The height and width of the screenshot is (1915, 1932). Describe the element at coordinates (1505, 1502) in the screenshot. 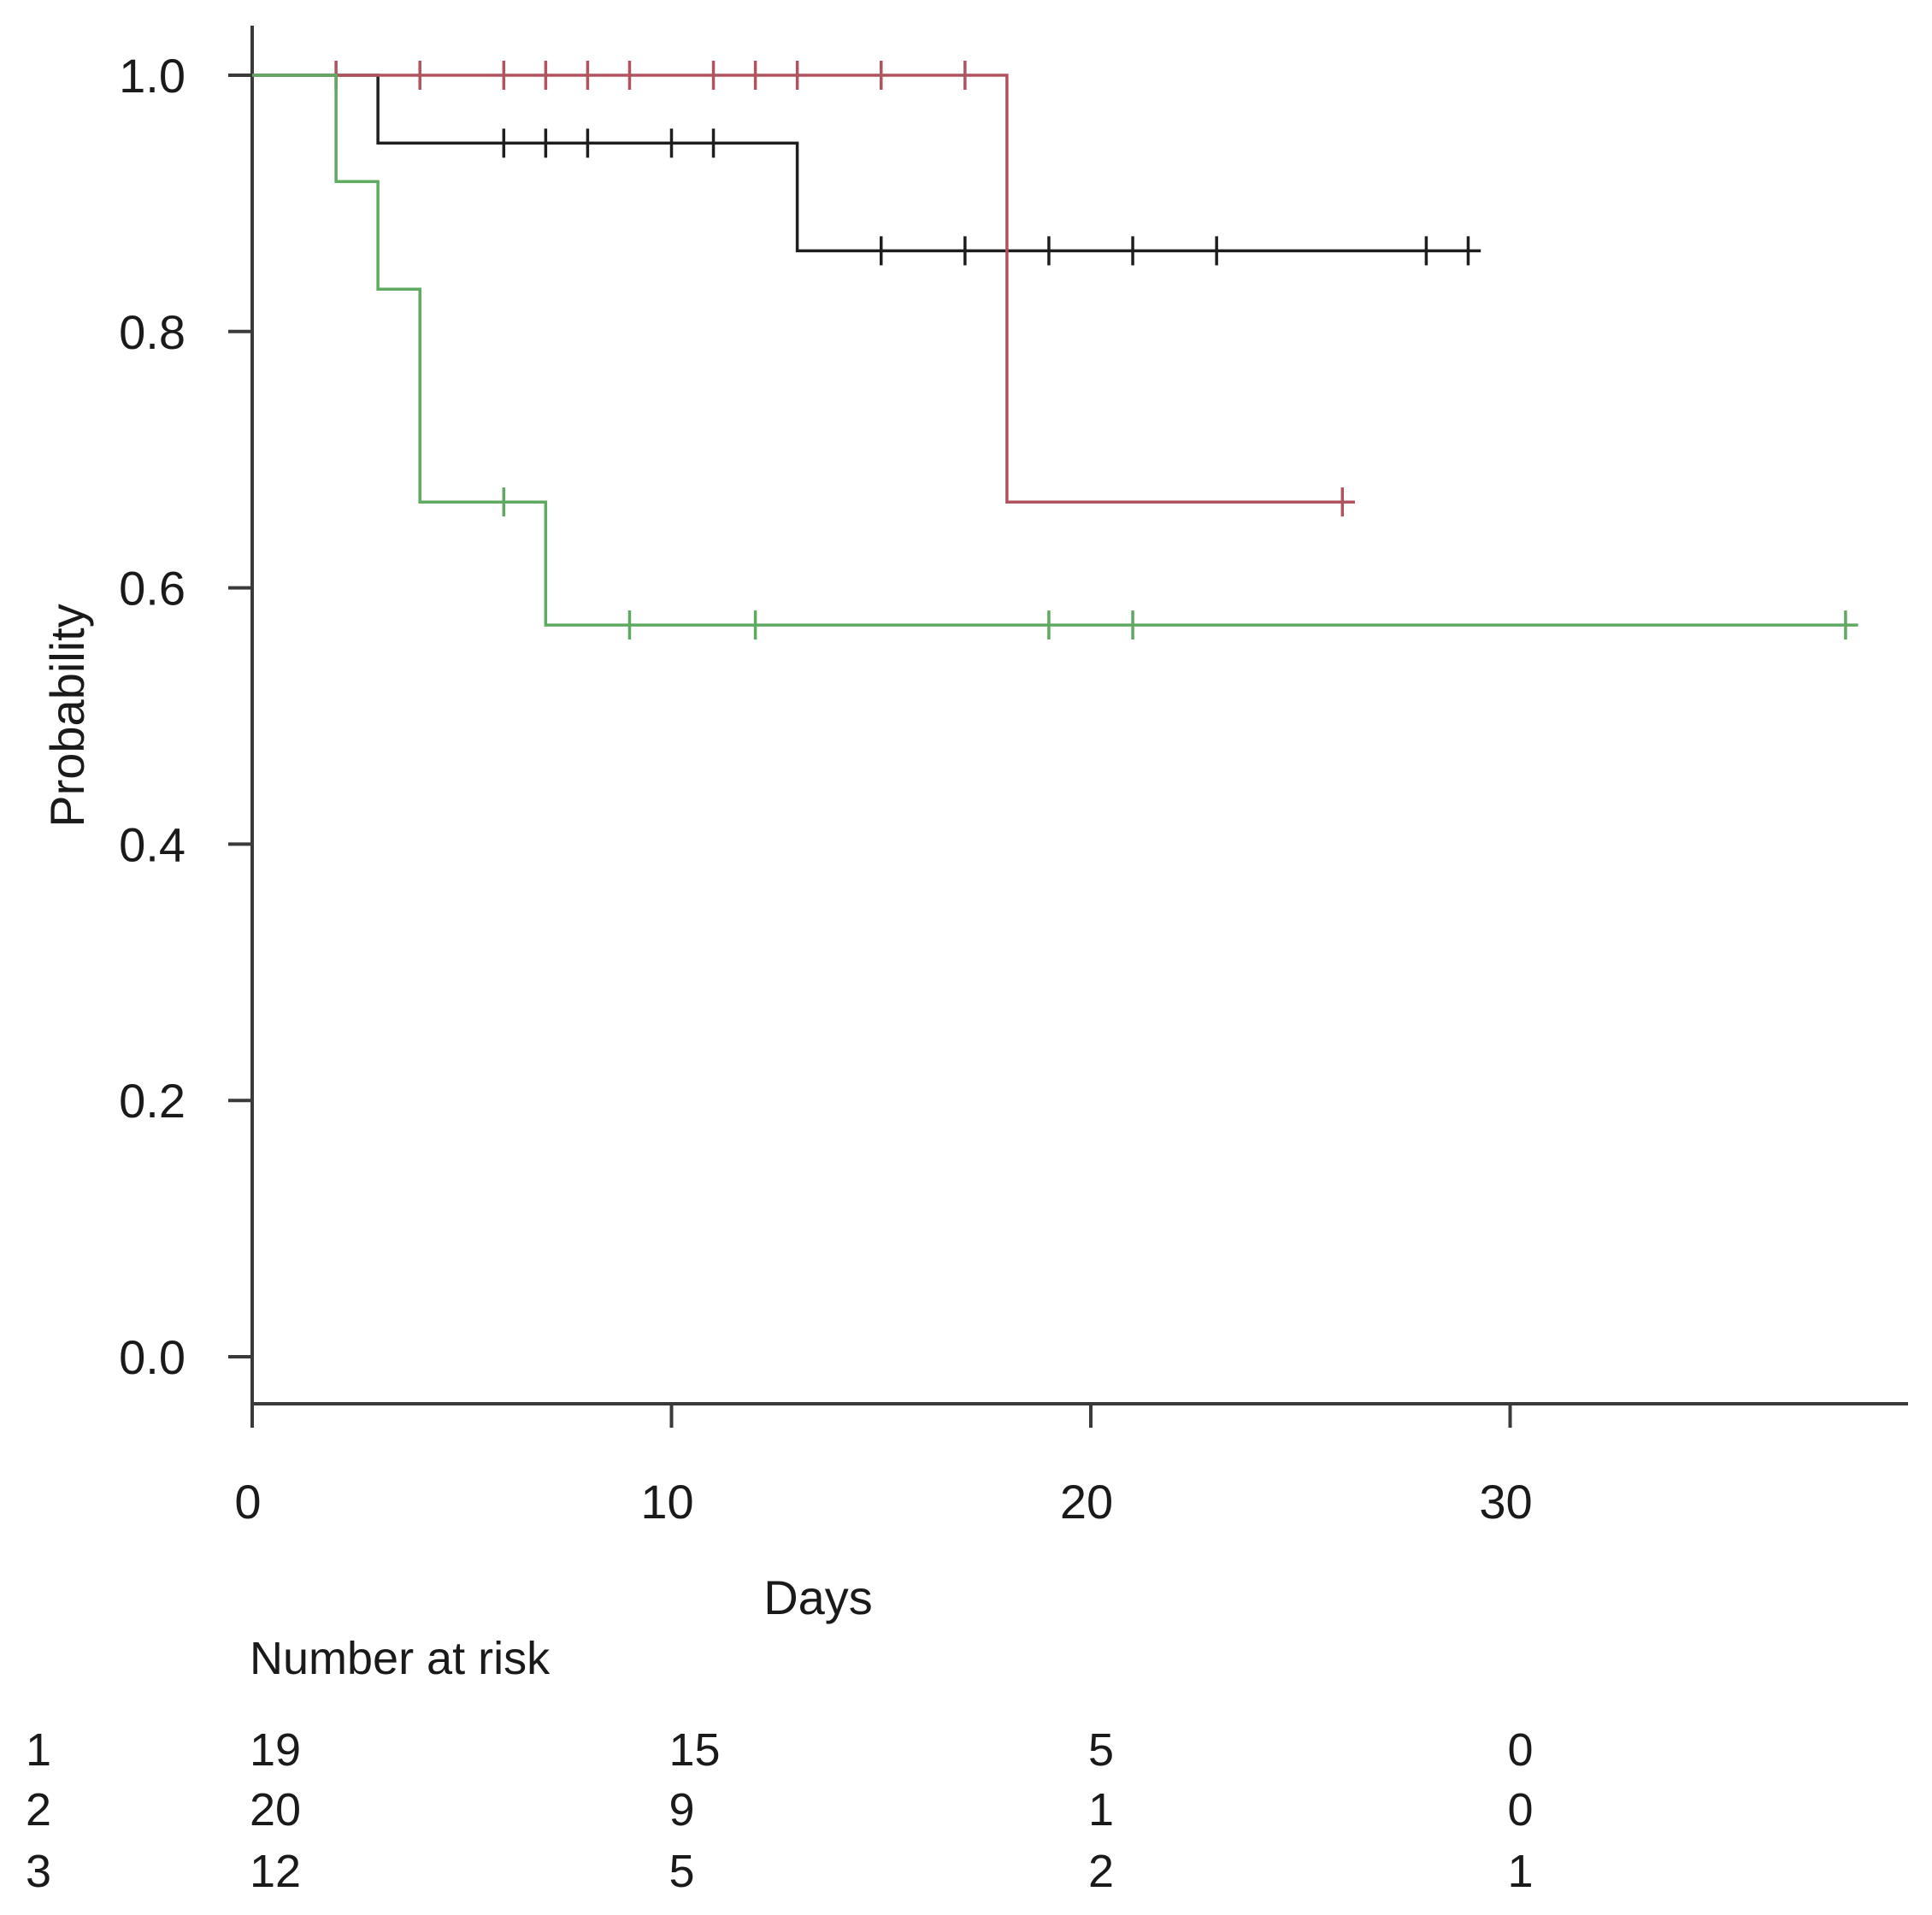

I see `x-tick-label: 30` at that location.